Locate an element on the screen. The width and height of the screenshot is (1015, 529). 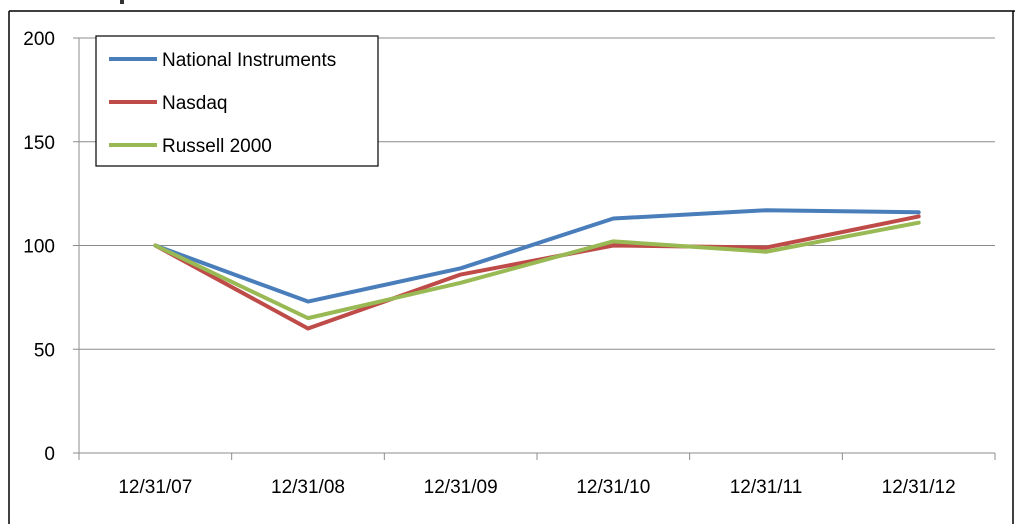
x-tick-label: 12/31/10 is located at coordinates (613, 487).